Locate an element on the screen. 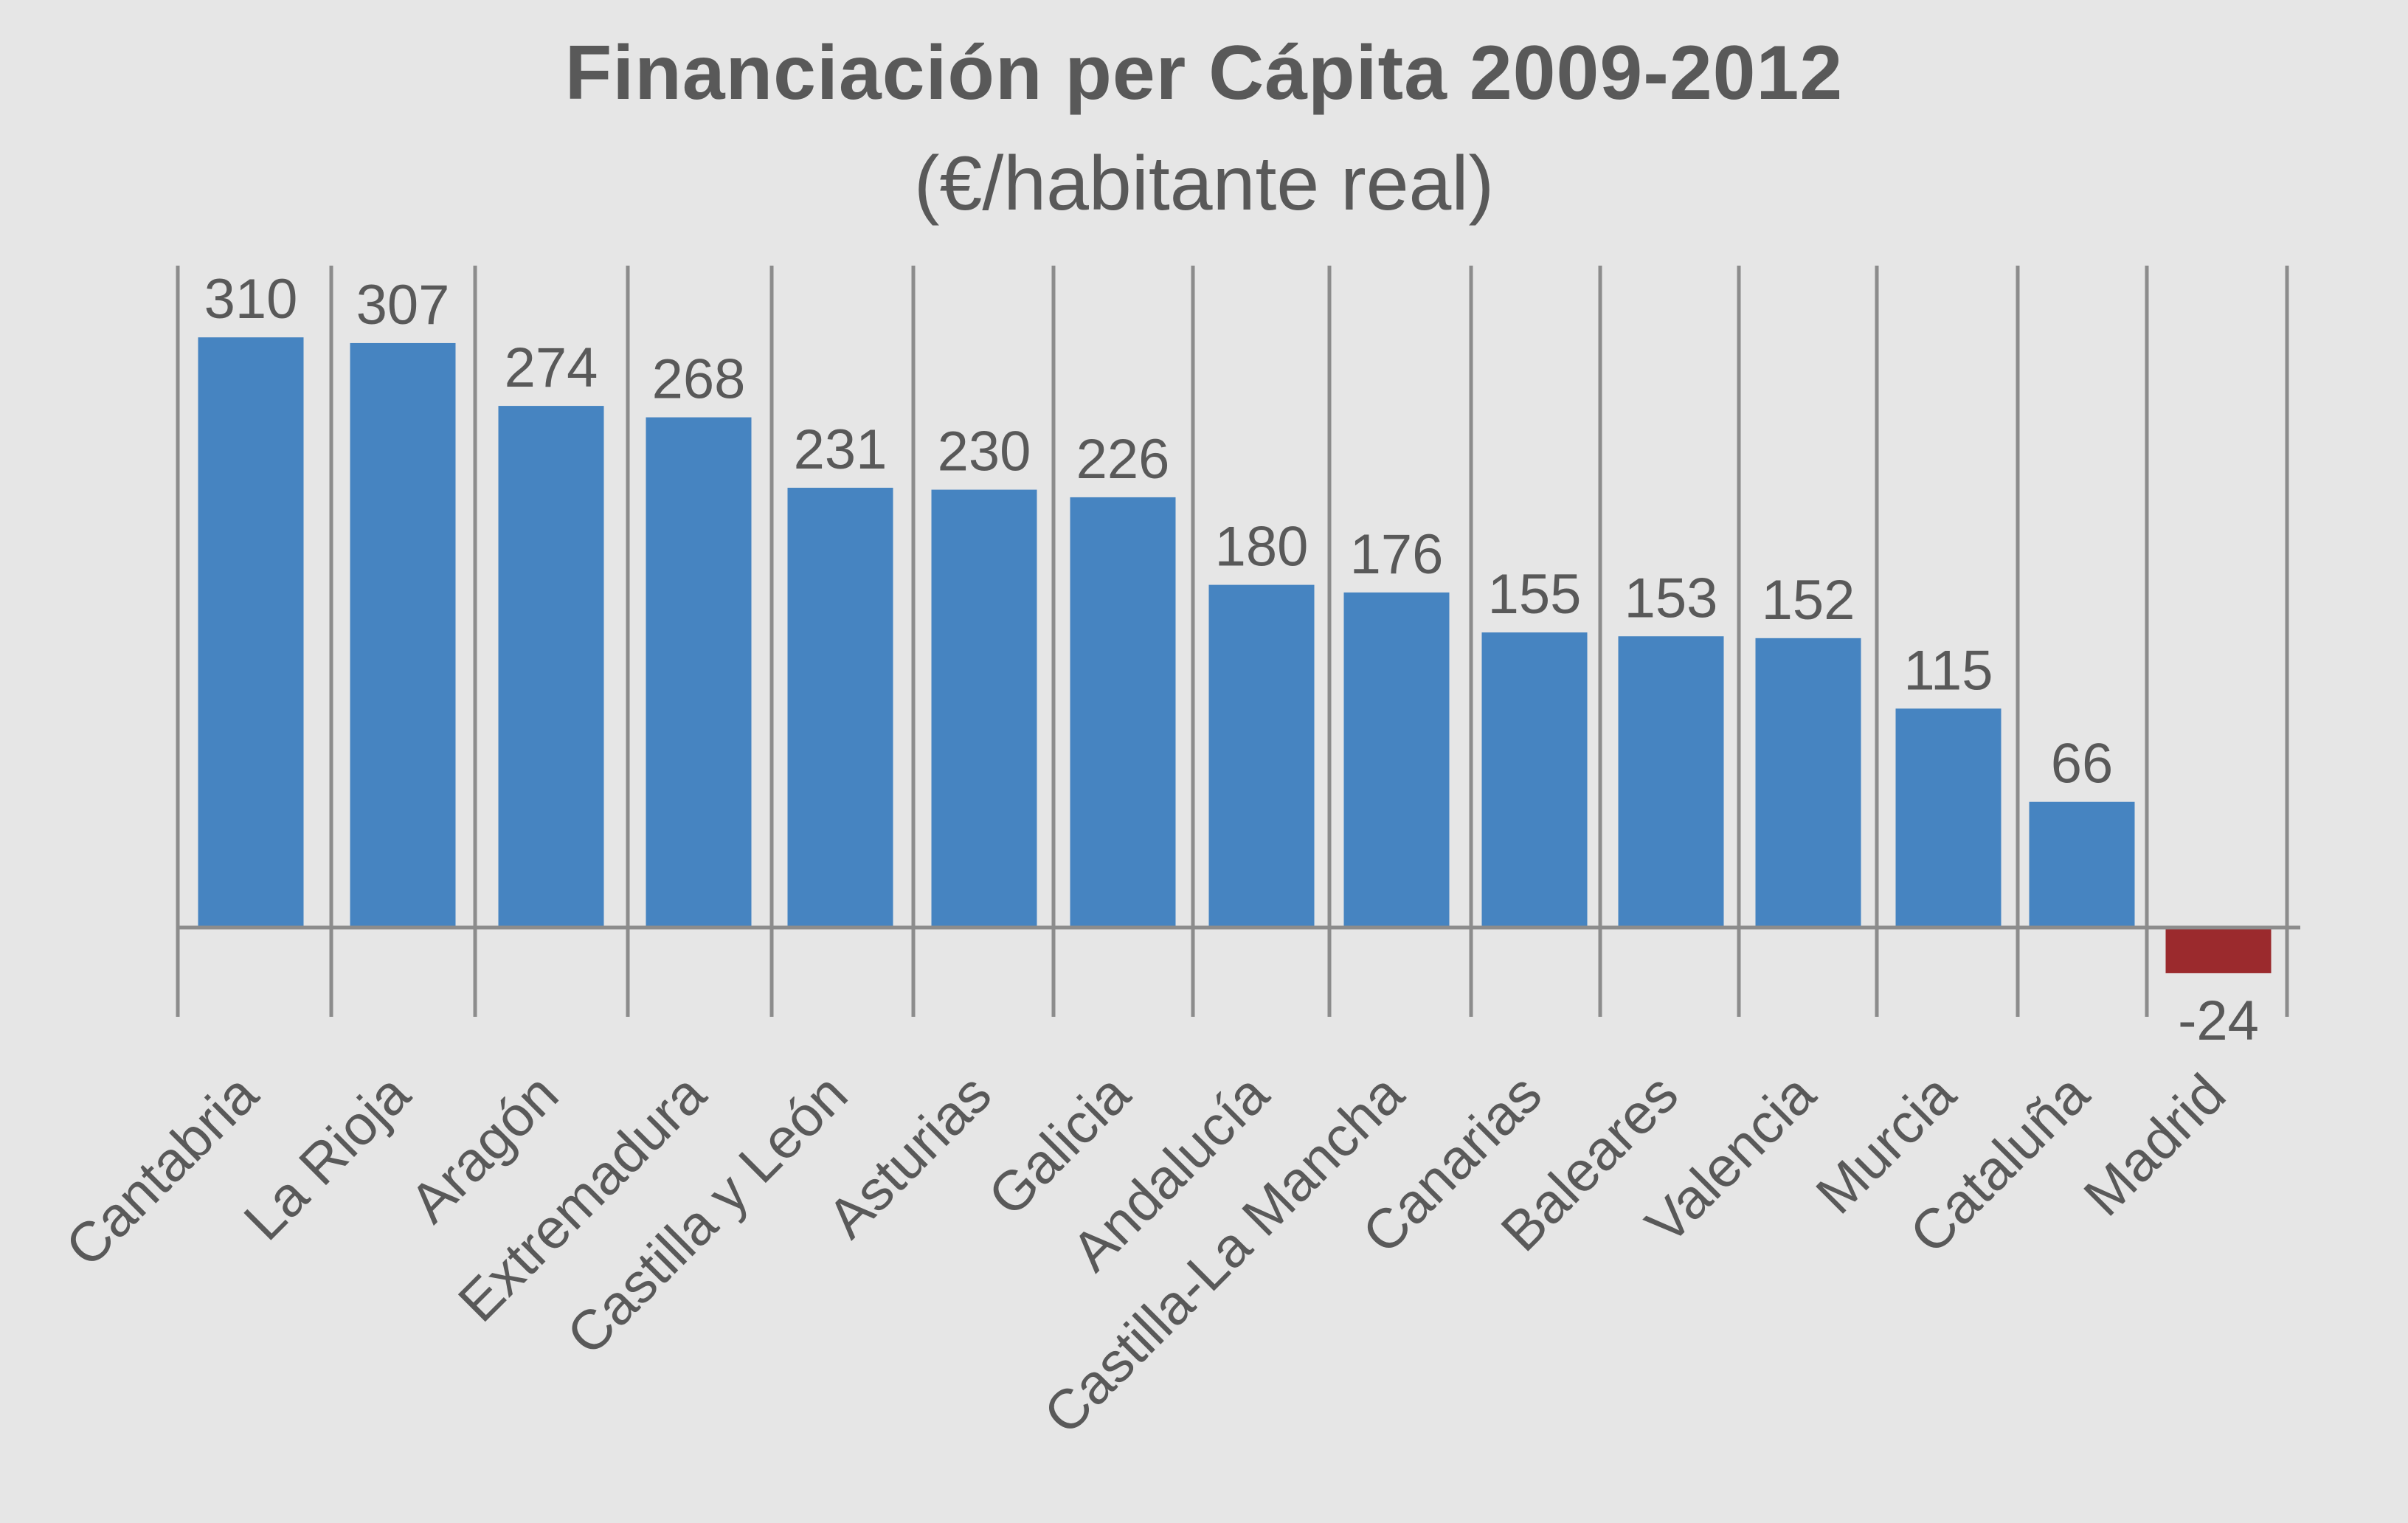 This screenshot has height=1523, width=2408. bar-value-label: -24 is located at coordinates (2219, 1021).